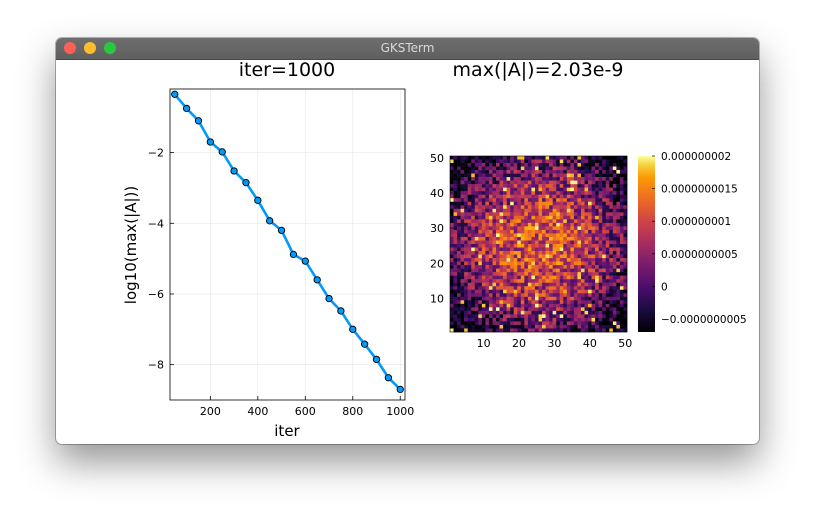 The height and width of the screenshot is (518, 815). Describe the element at coordinates (156, 294) in the screenshot. I see `y-tick-label: −6` at that location.